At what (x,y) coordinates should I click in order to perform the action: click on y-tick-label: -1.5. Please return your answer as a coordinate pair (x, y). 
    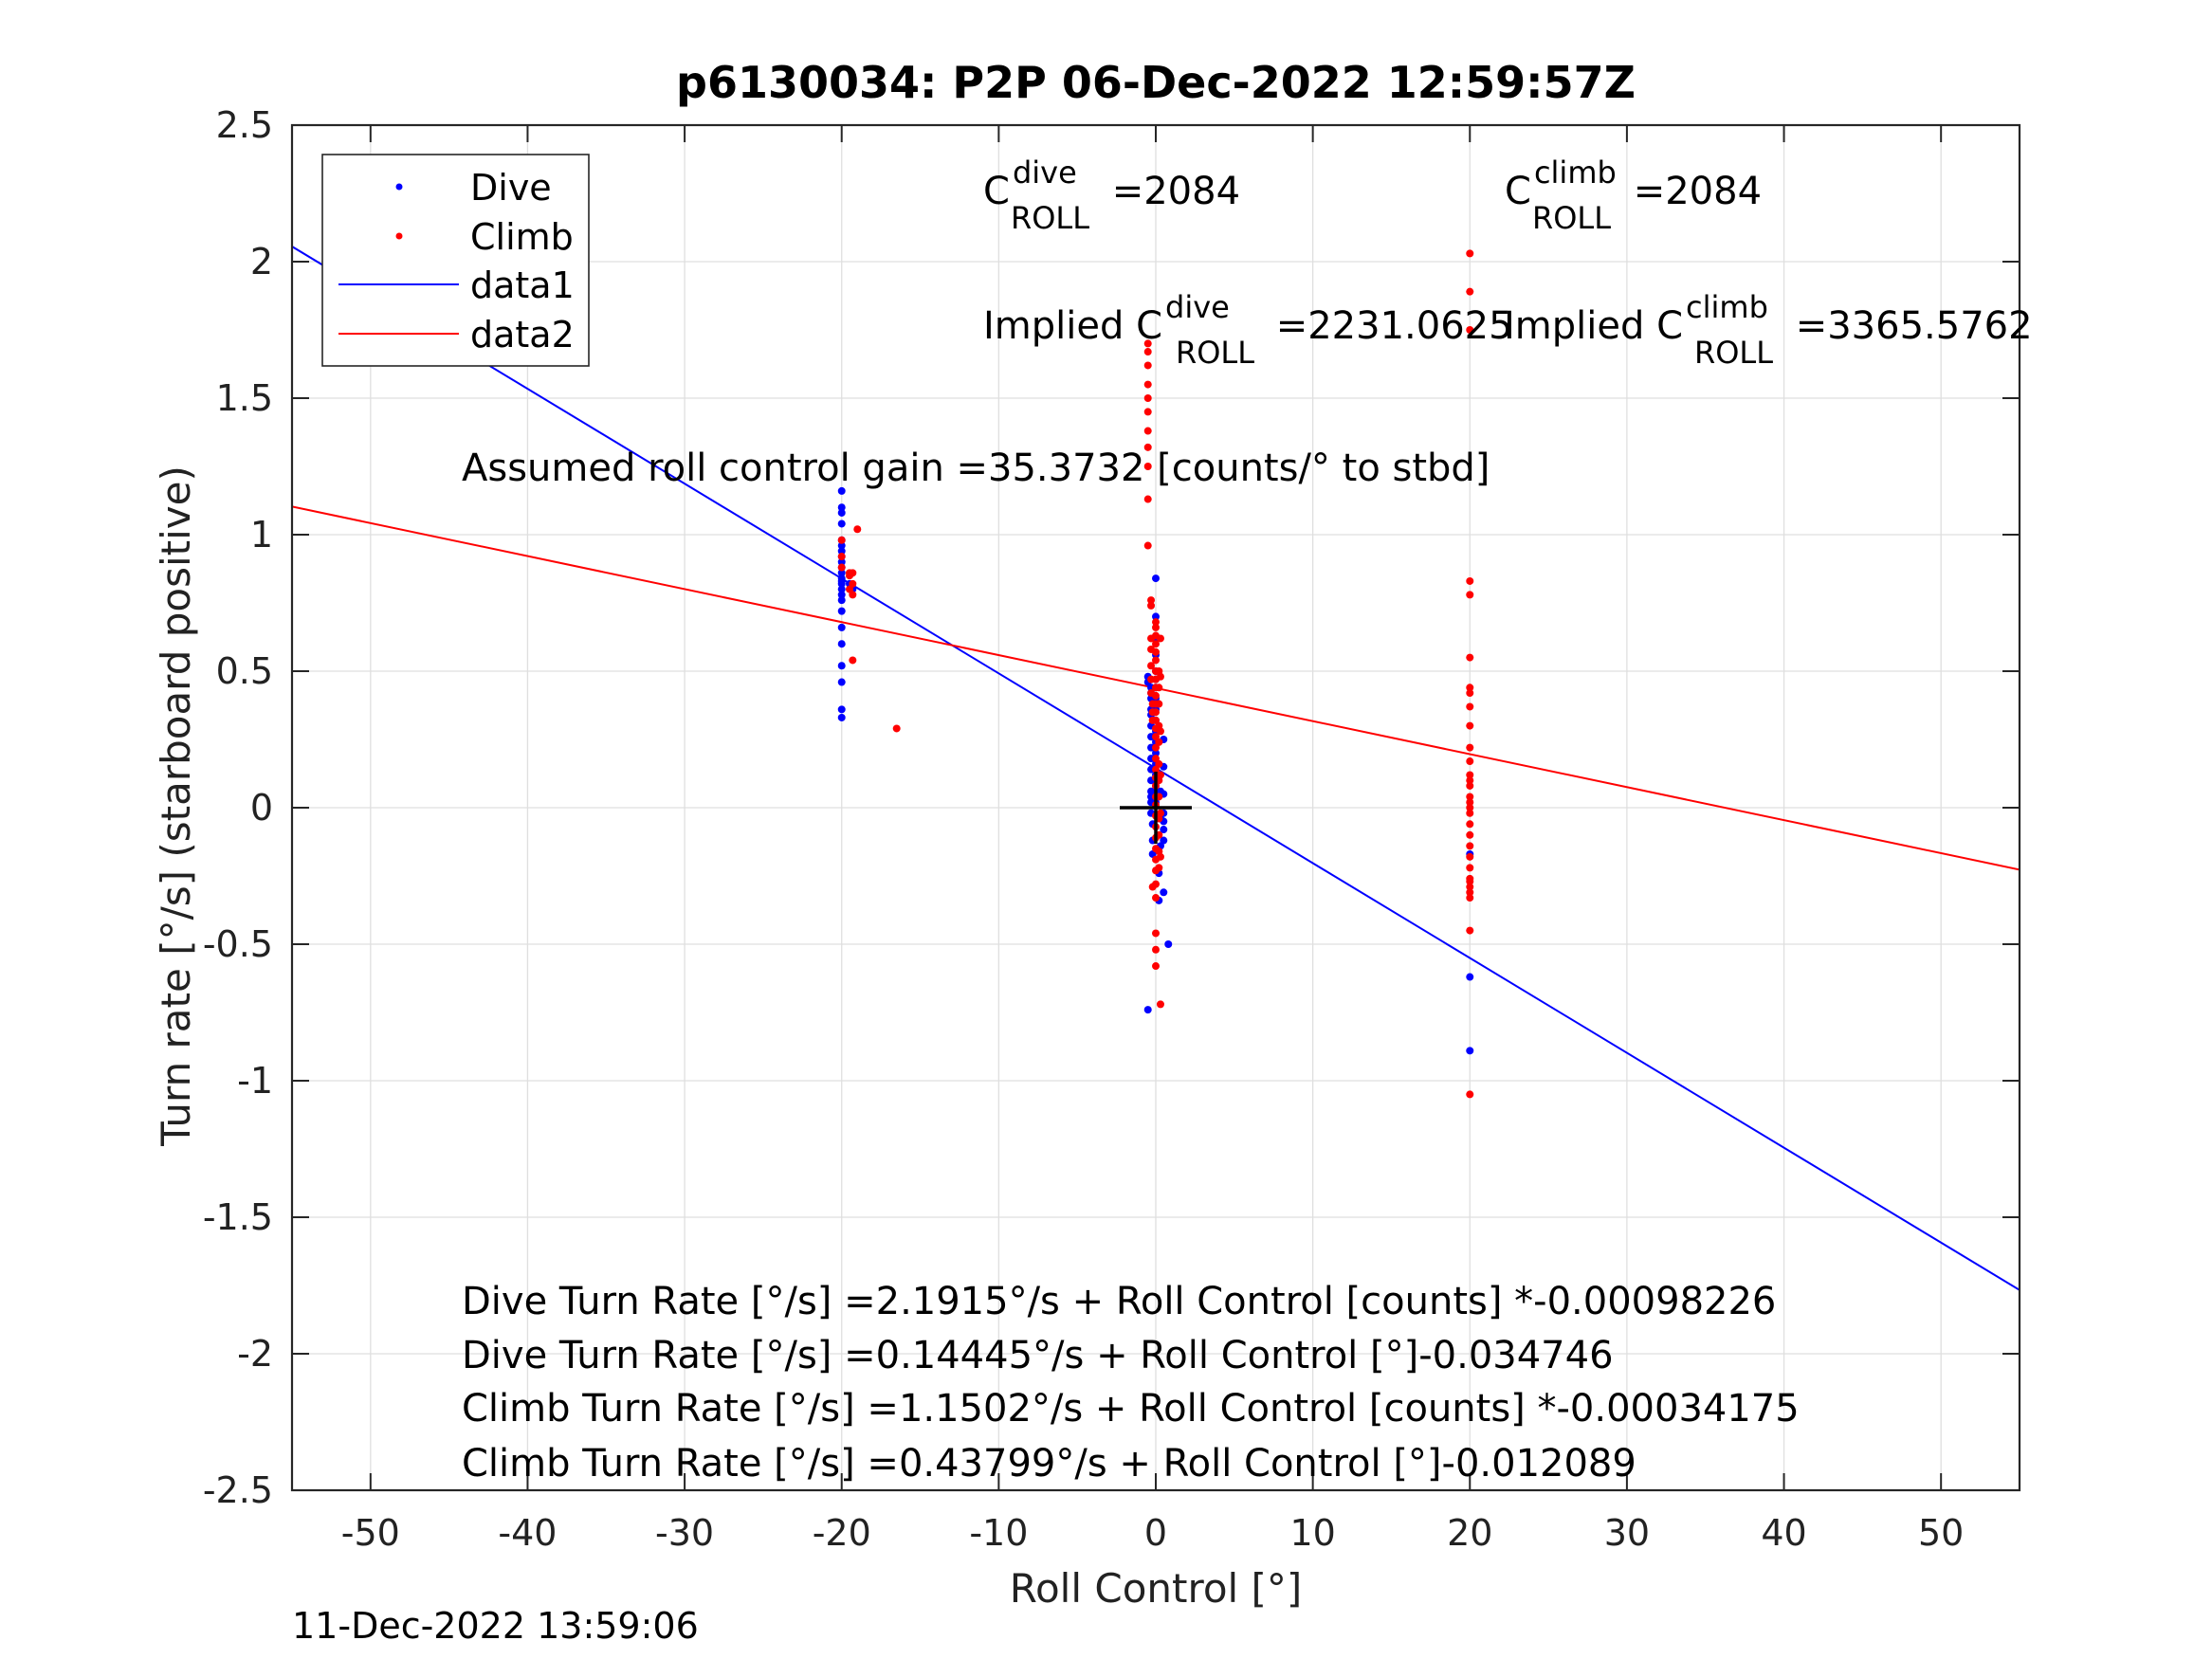
    Looking at the image, I should click on (238, 1217).